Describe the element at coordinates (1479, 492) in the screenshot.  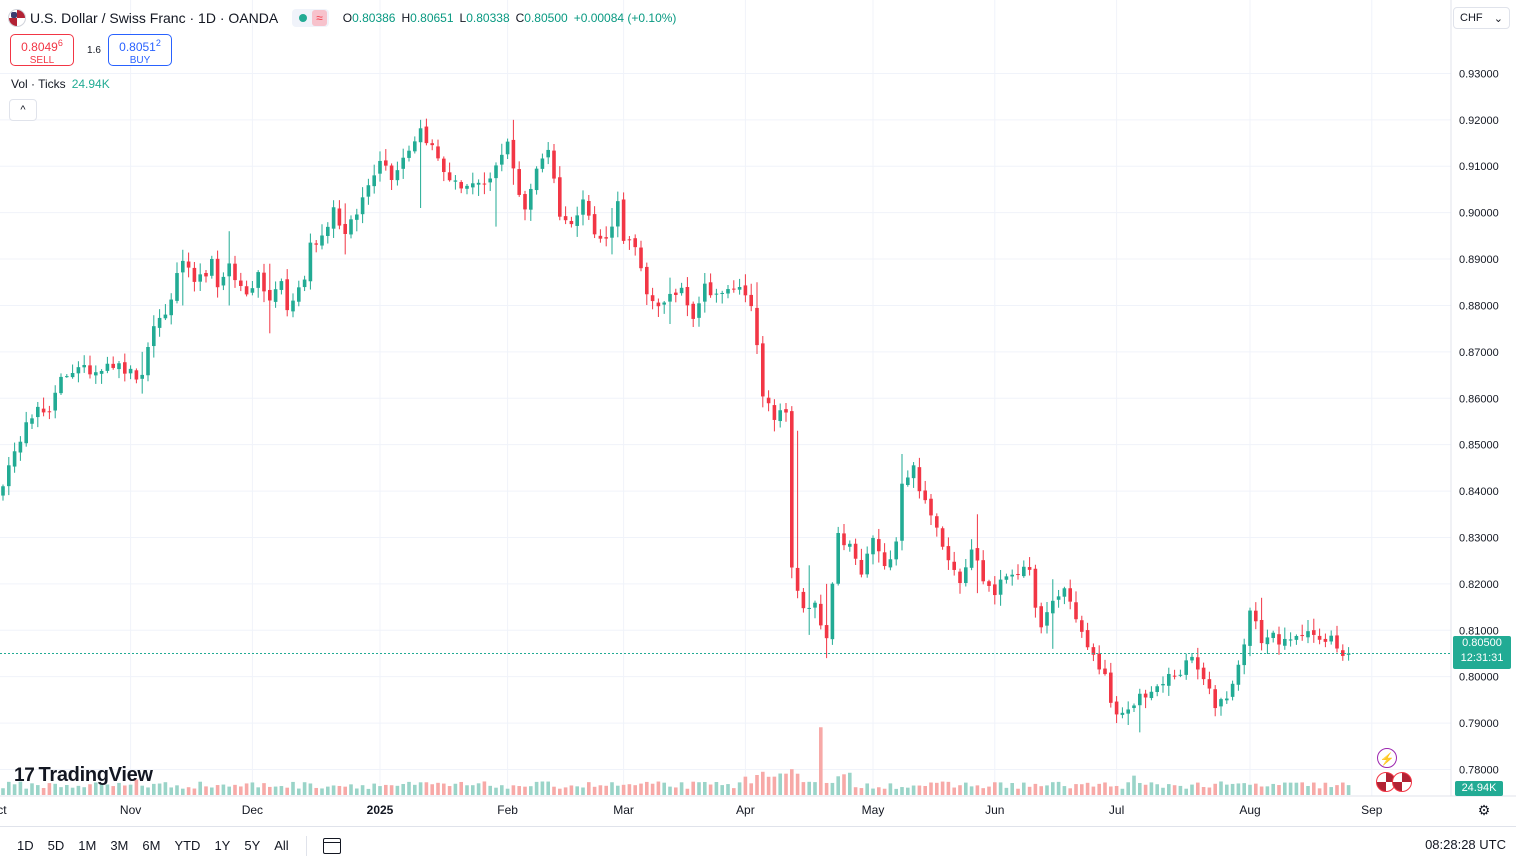
I see `y-tick-label: 0.84000` at that location.